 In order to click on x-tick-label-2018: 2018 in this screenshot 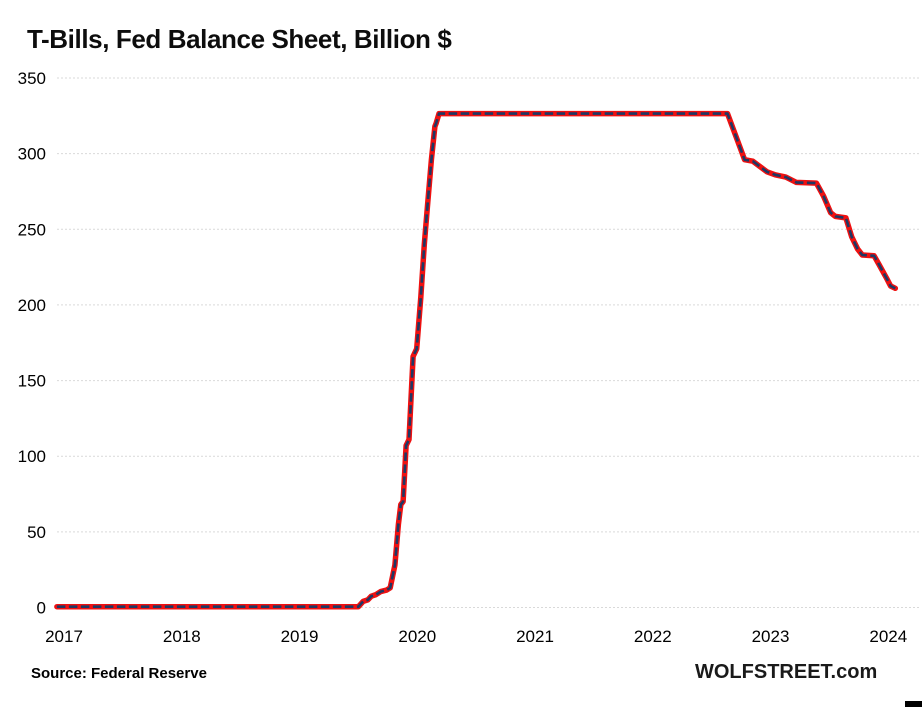, I will do `click(182, 636)`.